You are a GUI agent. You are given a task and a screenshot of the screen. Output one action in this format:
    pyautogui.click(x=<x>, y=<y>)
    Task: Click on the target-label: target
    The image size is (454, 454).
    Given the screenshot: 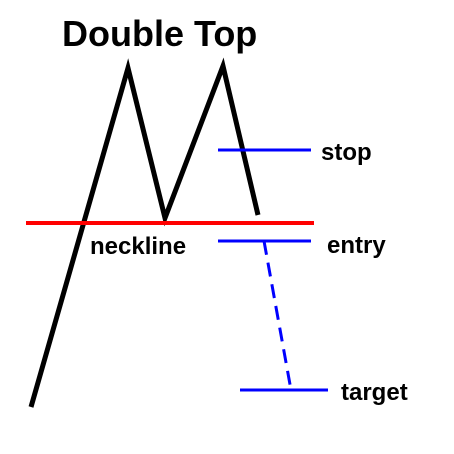 What is the action you would take?
    pyautogui.click(x=374, y=392)
    